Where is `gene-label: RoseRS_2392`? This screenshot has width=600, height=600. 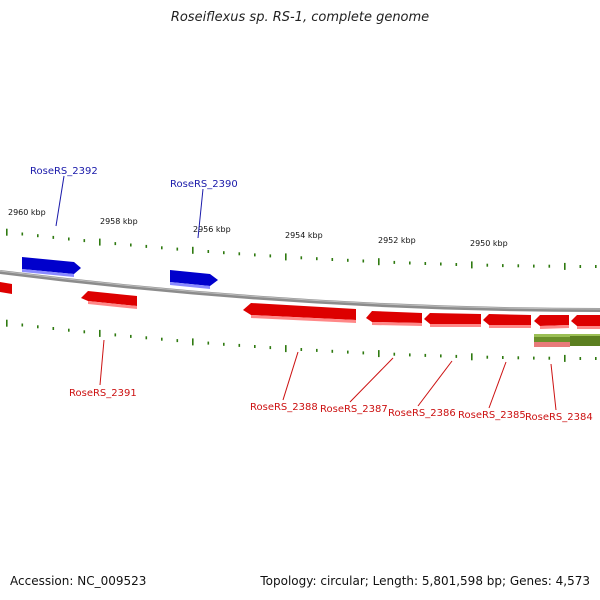 gene-label: RoseRS_2392 is located at coordinates (64, 171).